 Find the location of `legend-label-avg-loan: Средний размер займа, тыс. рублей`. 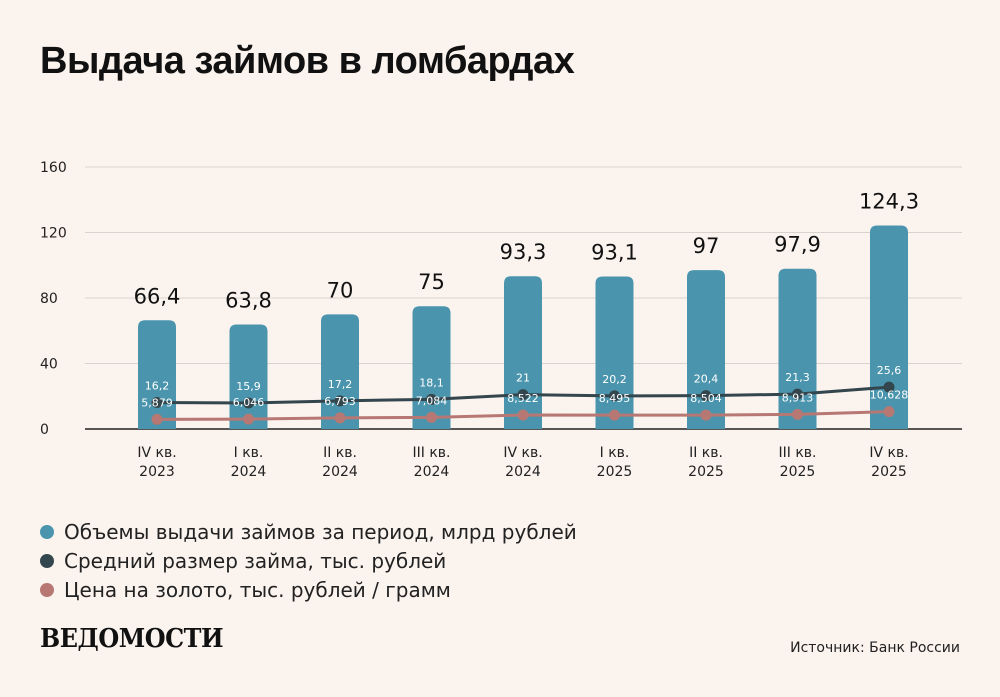

legend-label-avg-loan: Средний размер займа, тыс. рублей is located at coordinates (255, 560).